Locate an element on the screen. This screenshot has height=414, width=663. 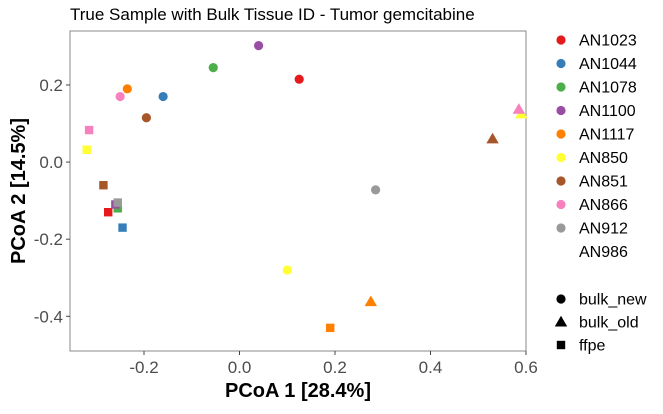
legend-color-label: AN1023 is located at coordinates (608, 41).